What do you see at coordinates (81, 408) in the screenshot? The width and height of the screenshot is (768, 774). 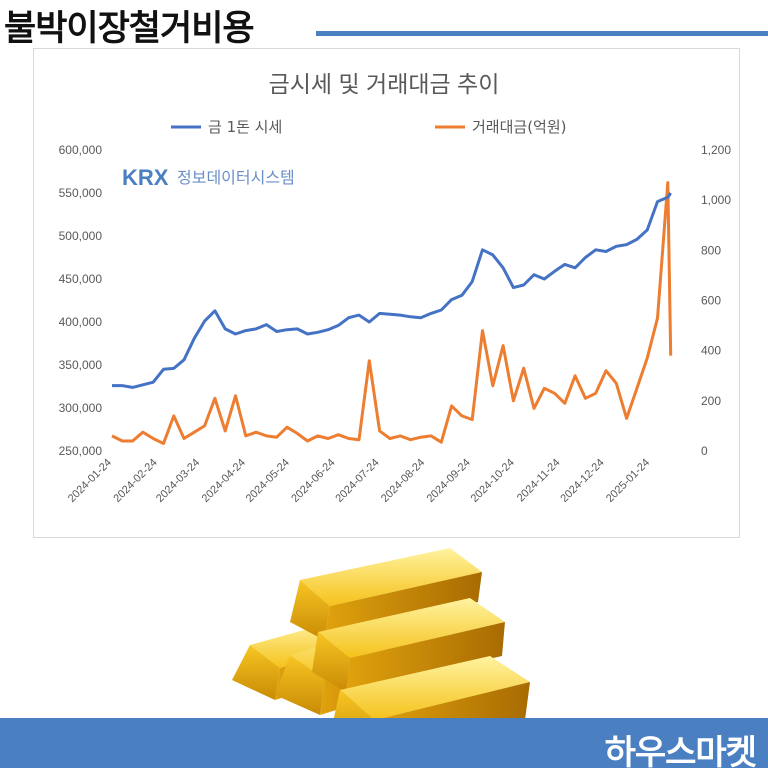 I see `left-tick-label: 300,000` at bounding box center [81, 408].